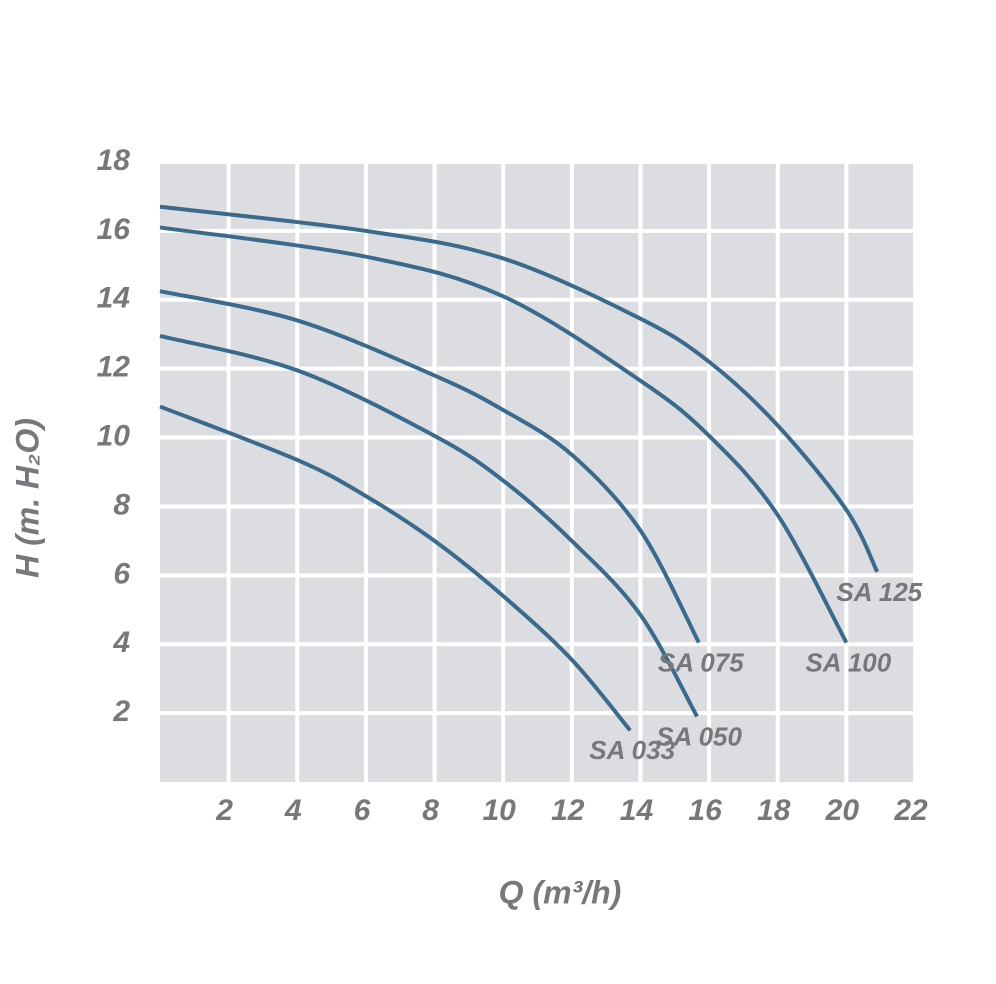  Describe the element at coordinates (842, 810) in the screenshot. I see `x-tick-label: 20` at that location.